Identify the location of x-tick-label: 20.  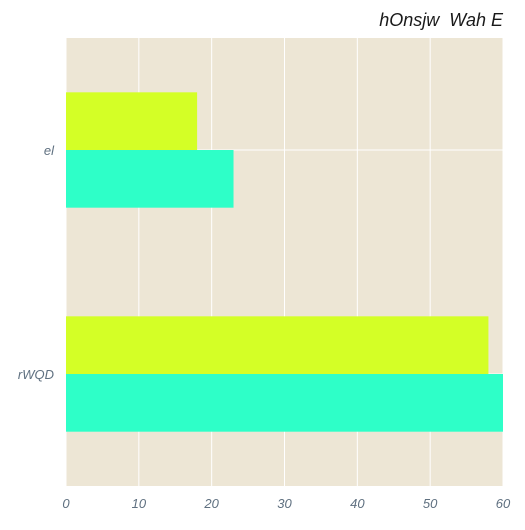
(211, 503).